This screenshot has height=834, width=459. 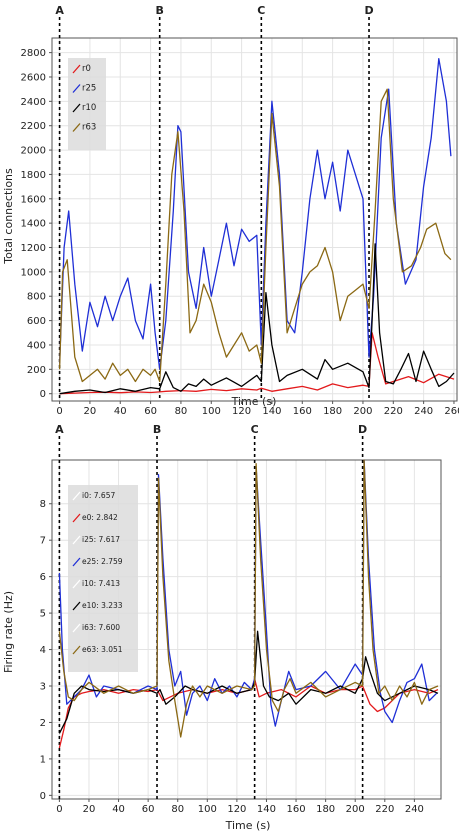 I want to click on y-tick-label: 8, so click(x=43, y=504).